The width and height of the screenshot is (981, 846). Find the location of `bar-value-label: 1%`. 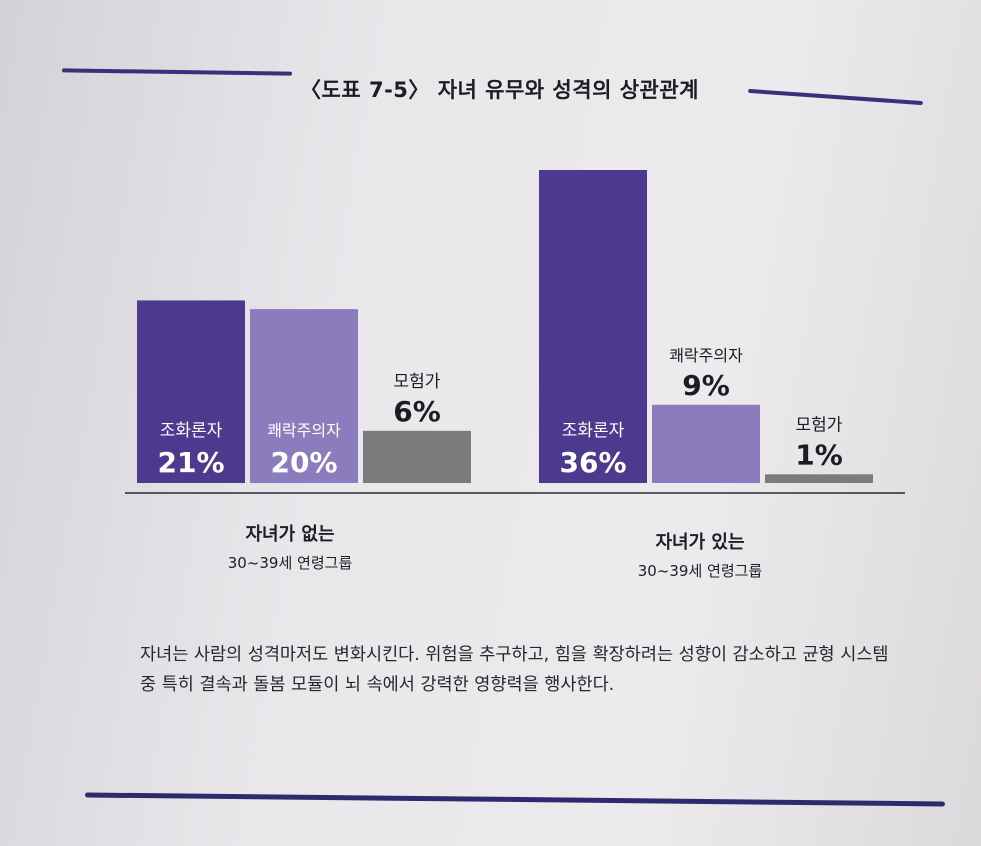

bar-value-label: 1% is located at coordinates (819, 454).